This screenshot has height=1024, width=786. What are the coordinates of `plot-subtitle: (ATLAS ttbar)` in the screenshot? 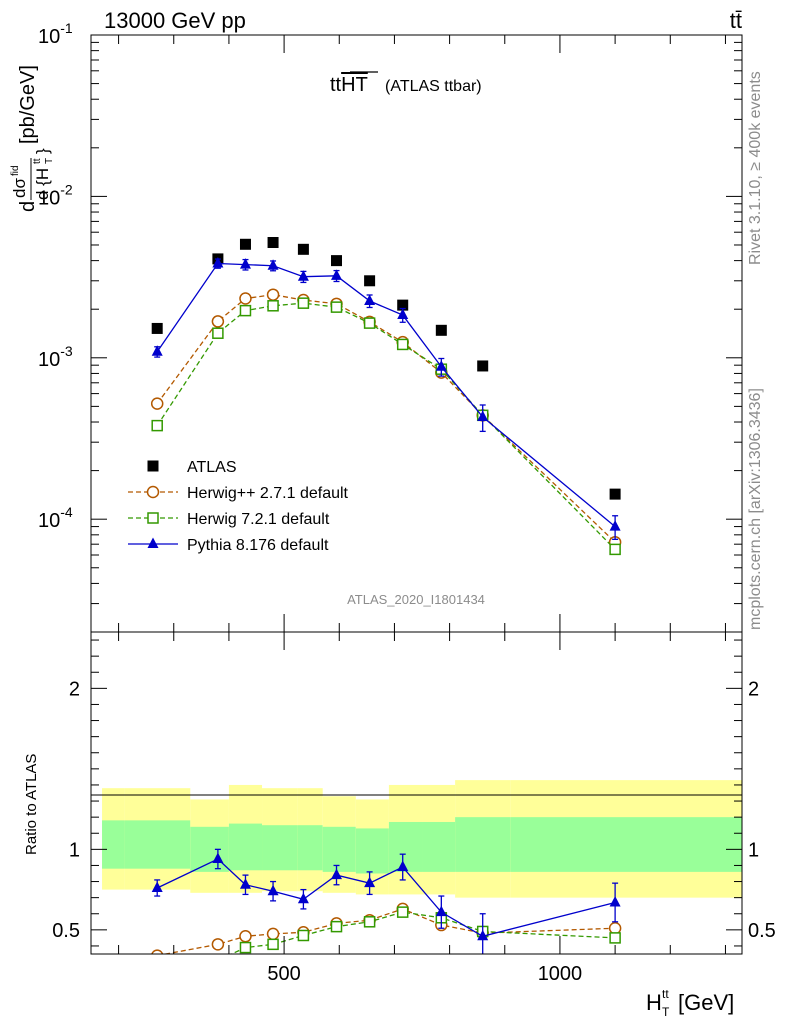 It's located at (433, 86).